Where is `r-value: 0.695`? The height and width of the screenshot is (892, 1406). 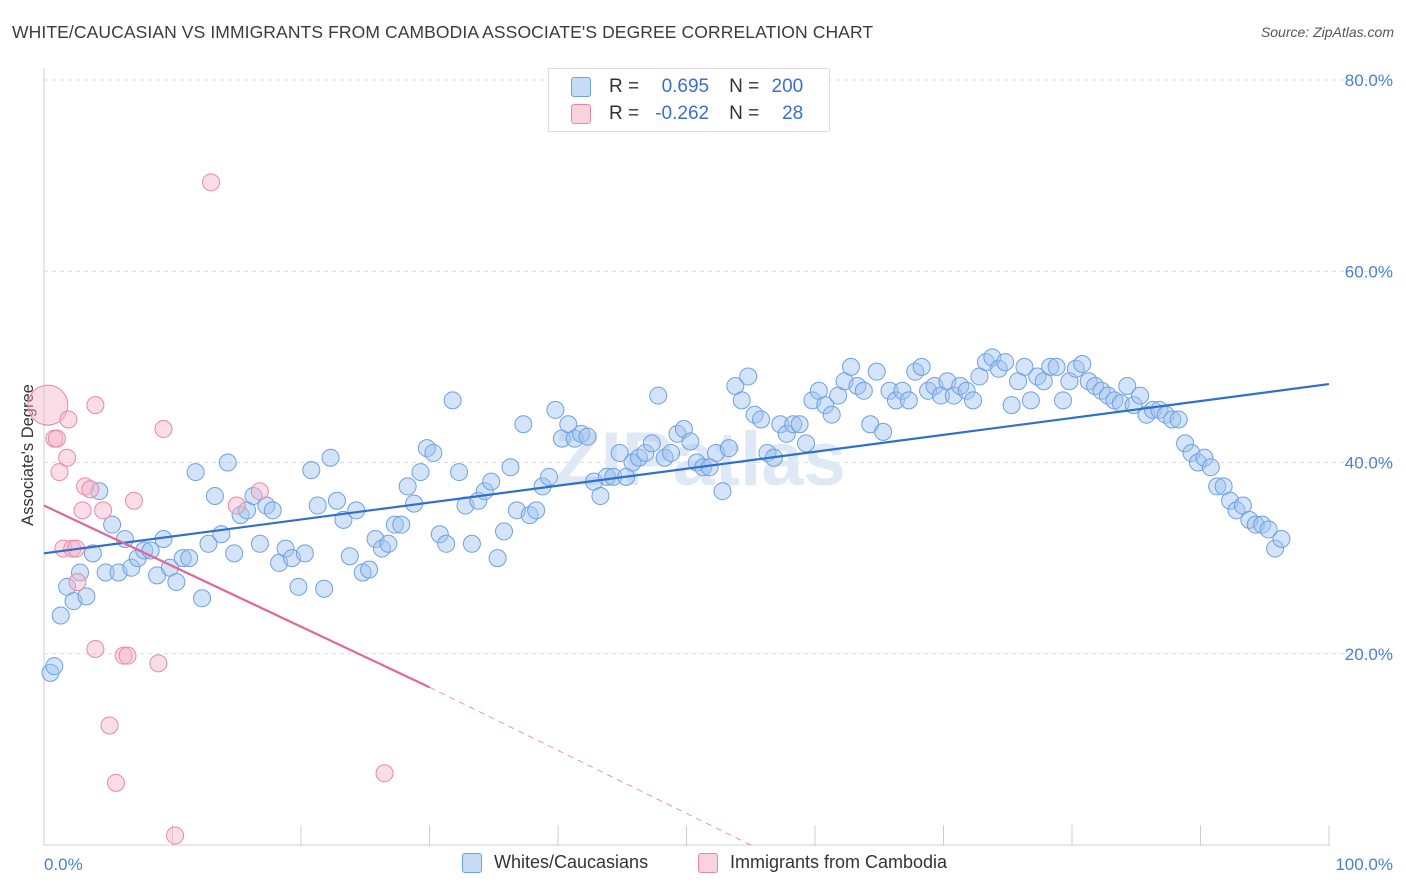 r-value: 0.695 is located at coordinates (685, 86).